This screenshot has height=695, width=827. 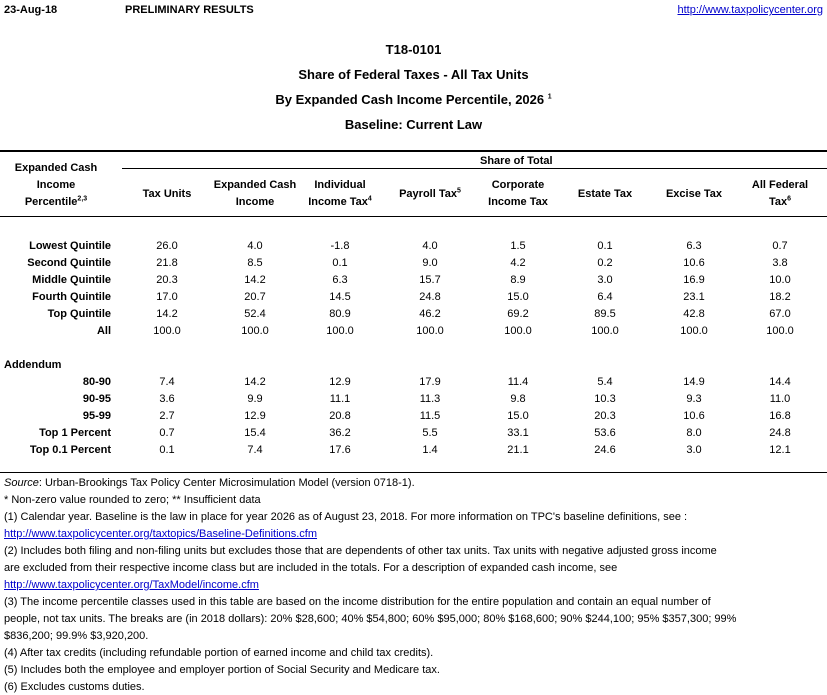 I want to click on table-cell: 17.6, so click(x=340, y=450).